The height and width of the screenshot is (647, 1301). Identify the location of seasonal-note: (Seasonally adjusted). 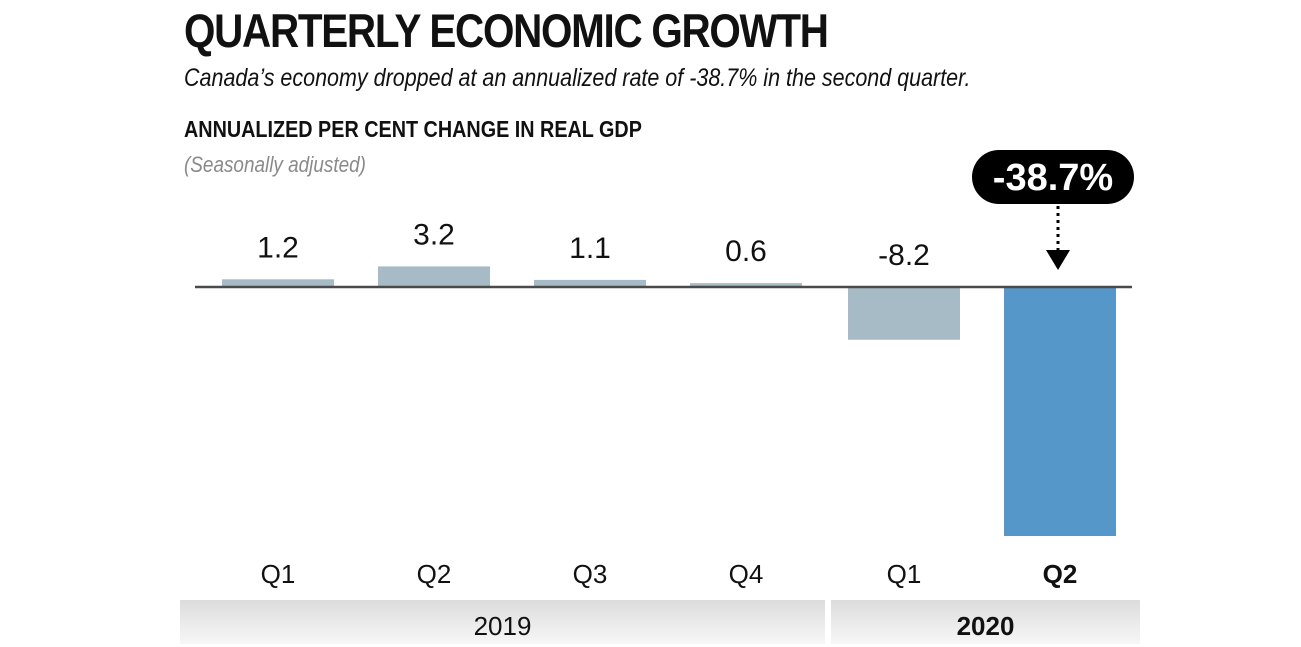
(275, 164).